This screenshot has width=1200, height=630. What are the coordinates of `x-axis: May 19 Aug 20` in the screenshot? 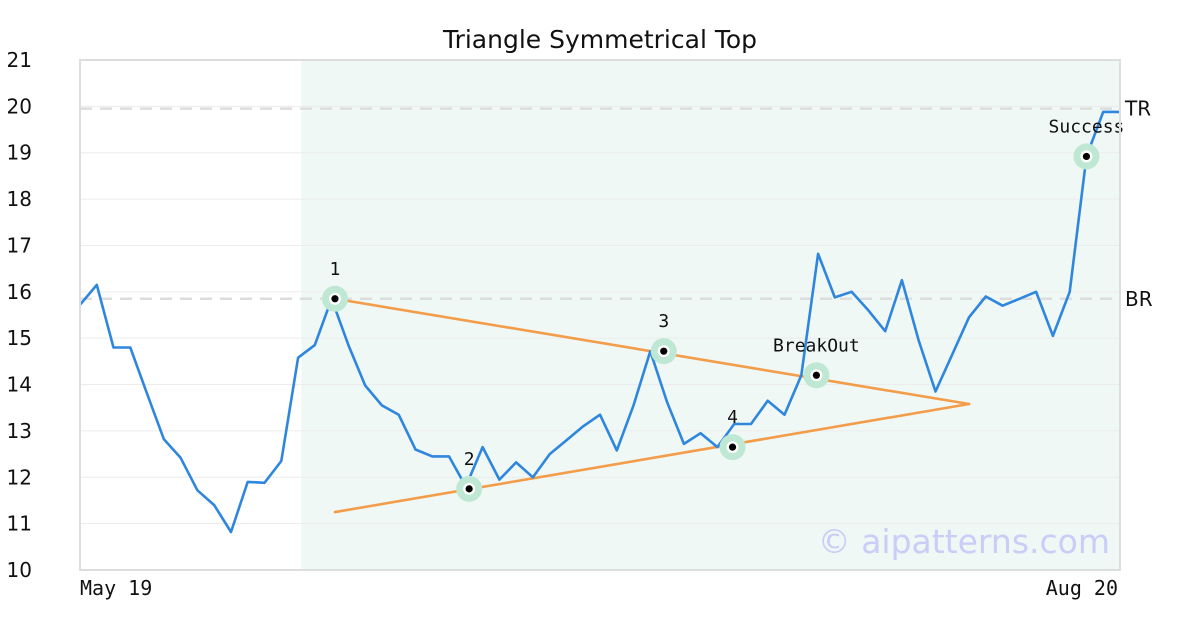 It's located at (599, 588).